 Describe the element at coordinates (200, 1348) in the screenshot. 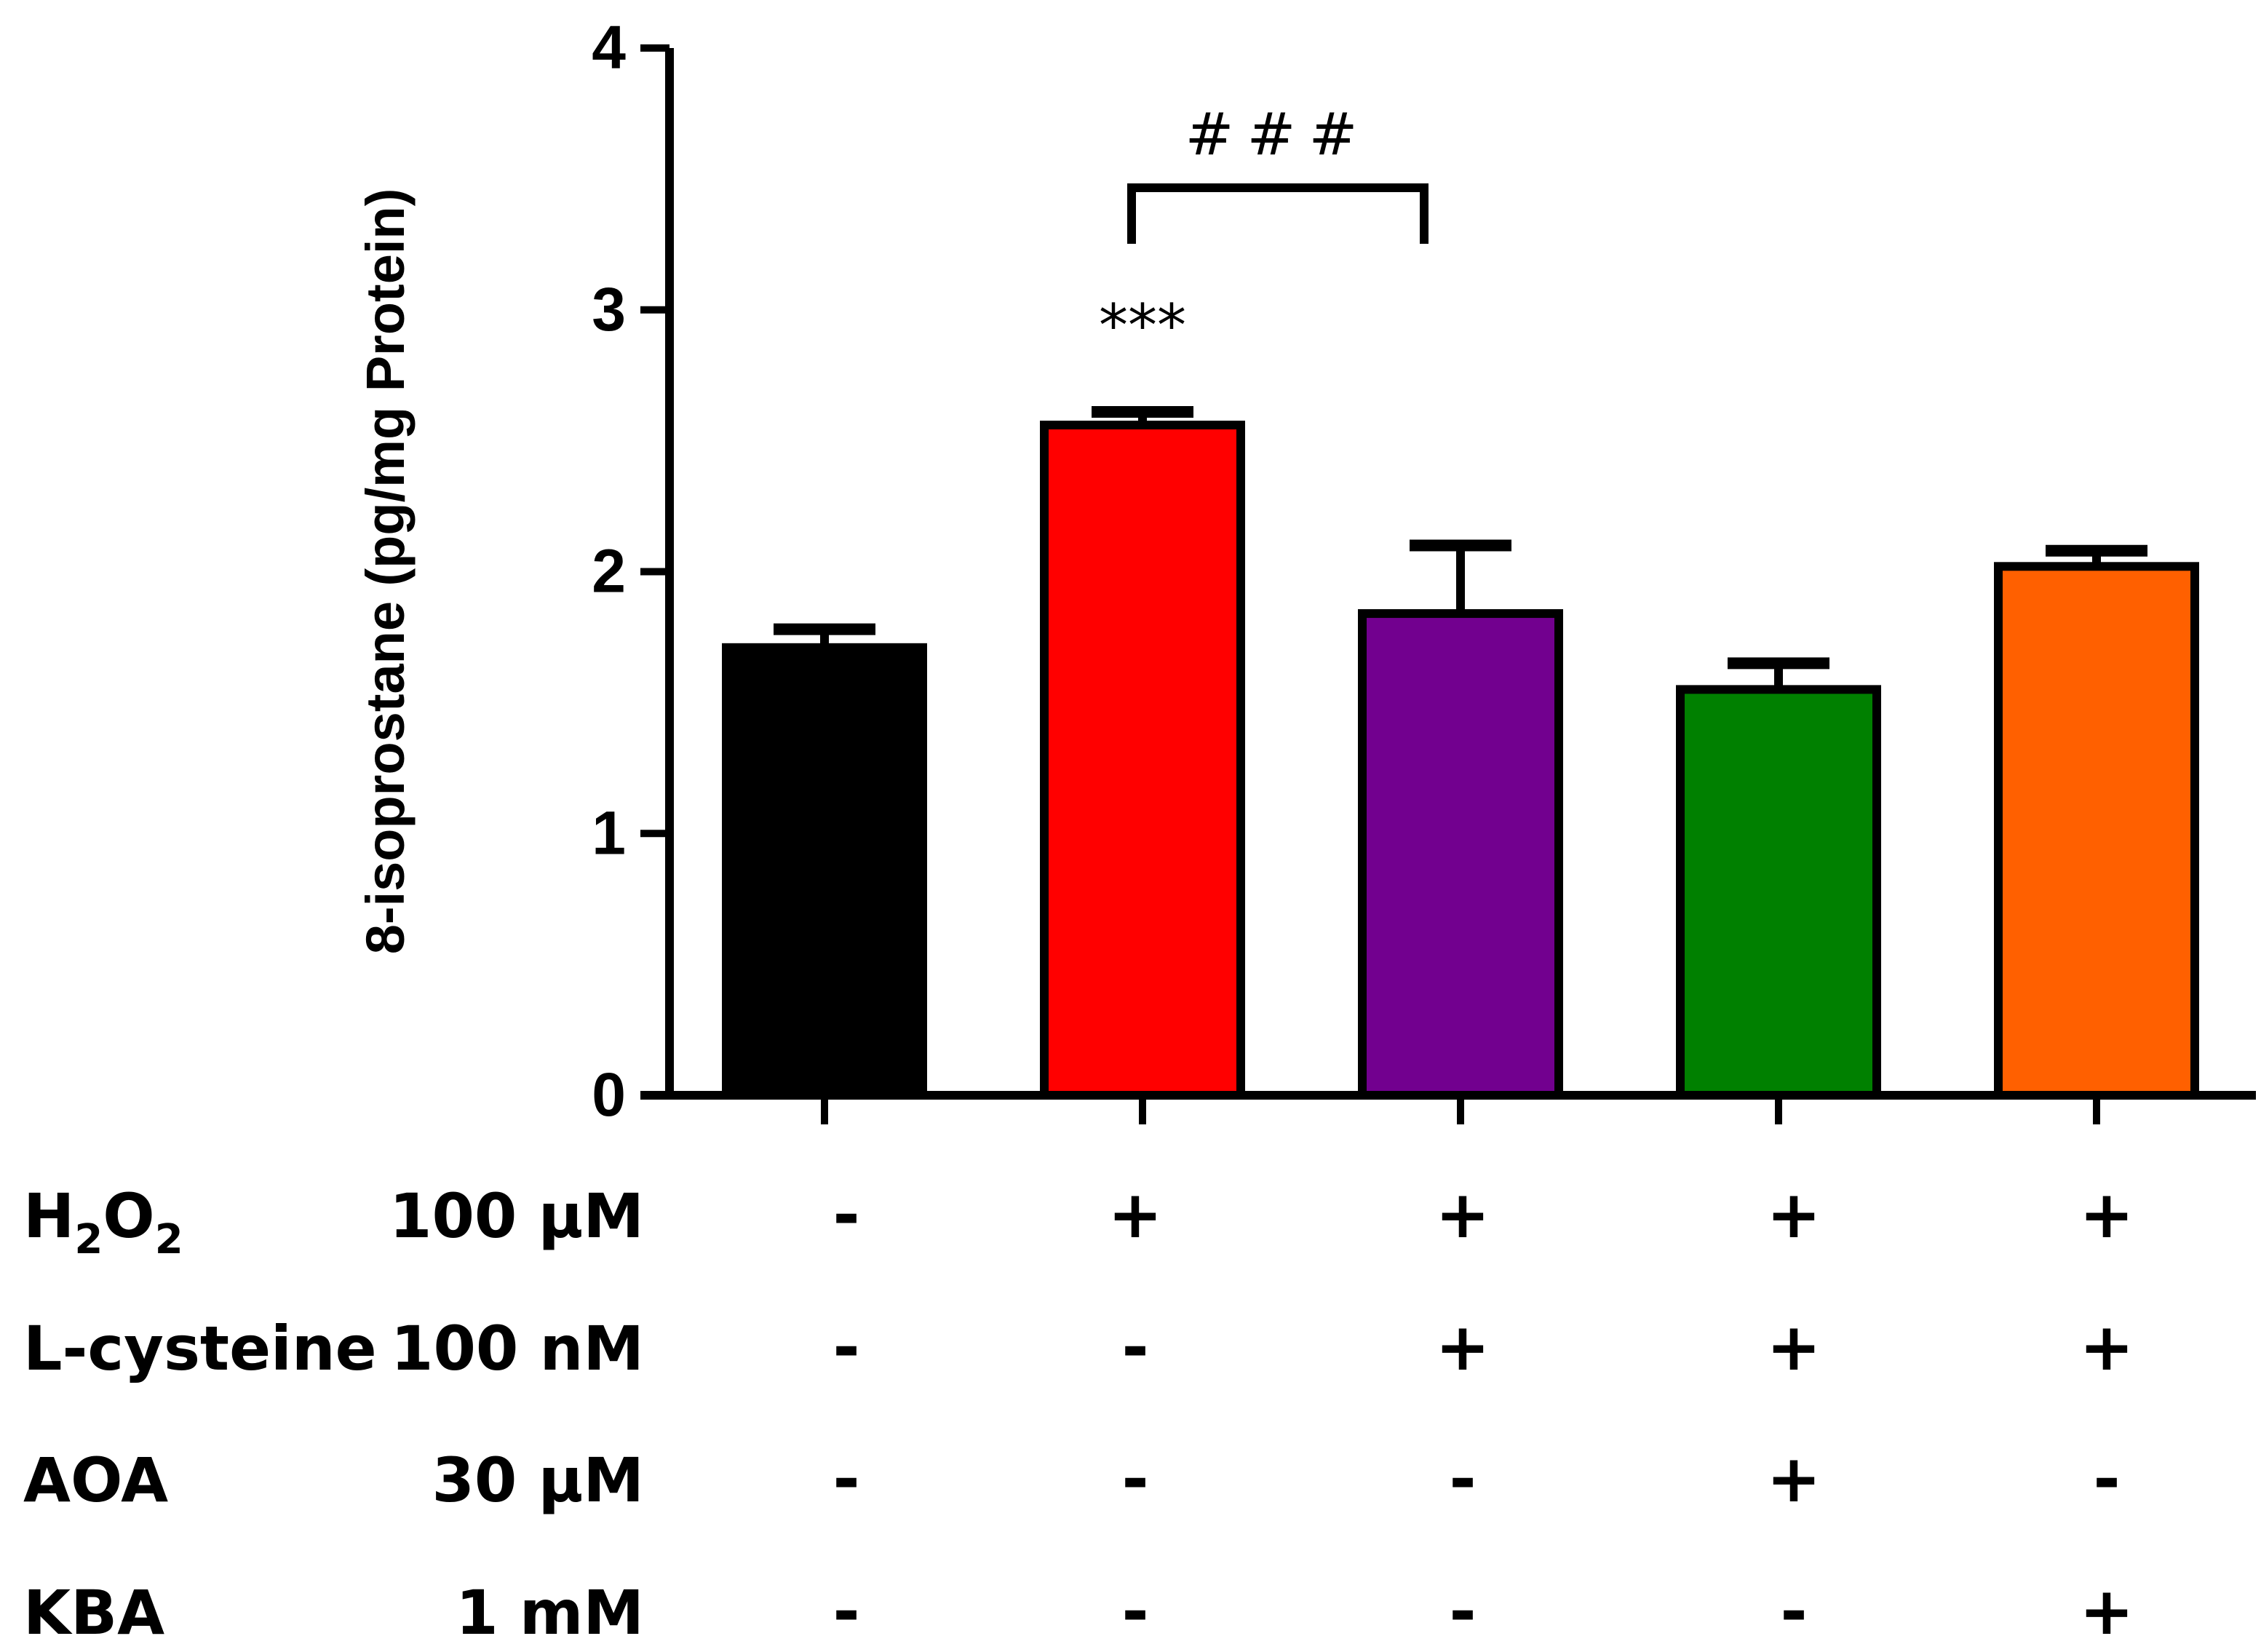

I see `treatment-name: L-cysteine` at that location.